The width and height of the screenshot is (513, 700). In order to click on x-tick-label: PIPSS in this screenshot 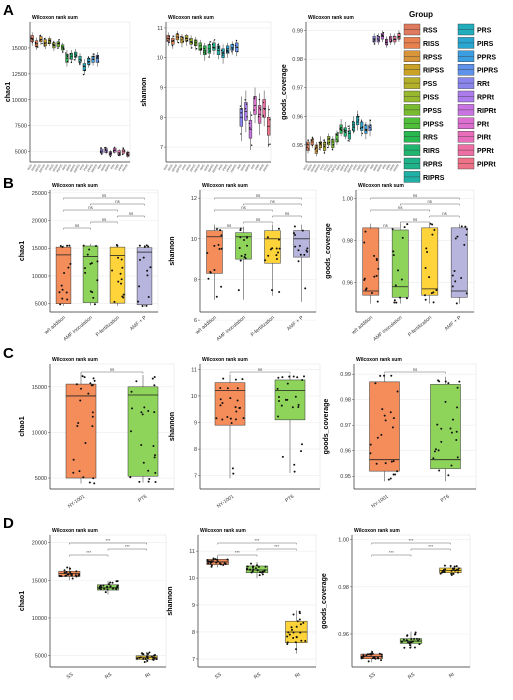, I will do `click(197, 169)`.